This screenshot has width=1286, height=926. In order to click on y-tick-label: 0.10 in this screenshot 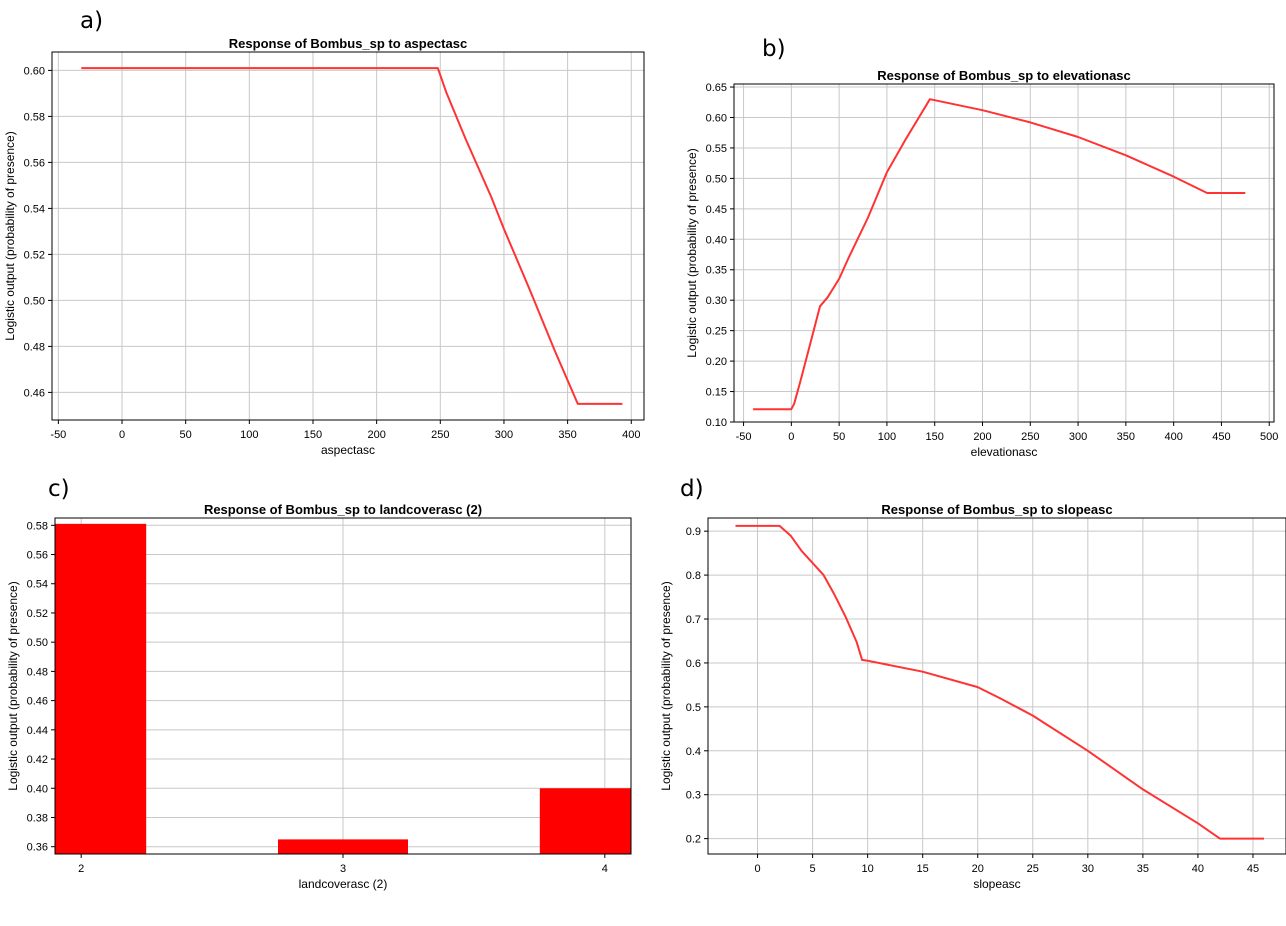, I will do `click(716, 423)`.